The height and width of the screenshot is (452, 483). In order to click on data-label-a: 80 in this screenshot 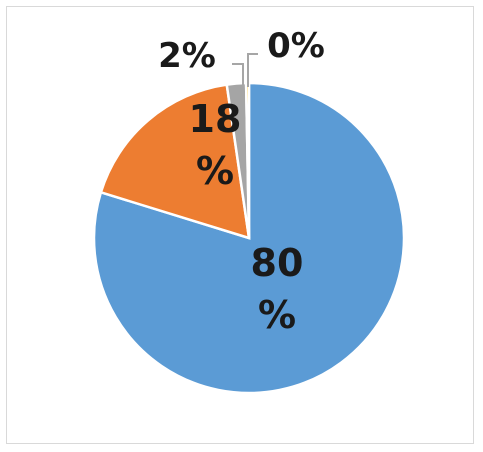, I will do `click(277, 263)`.